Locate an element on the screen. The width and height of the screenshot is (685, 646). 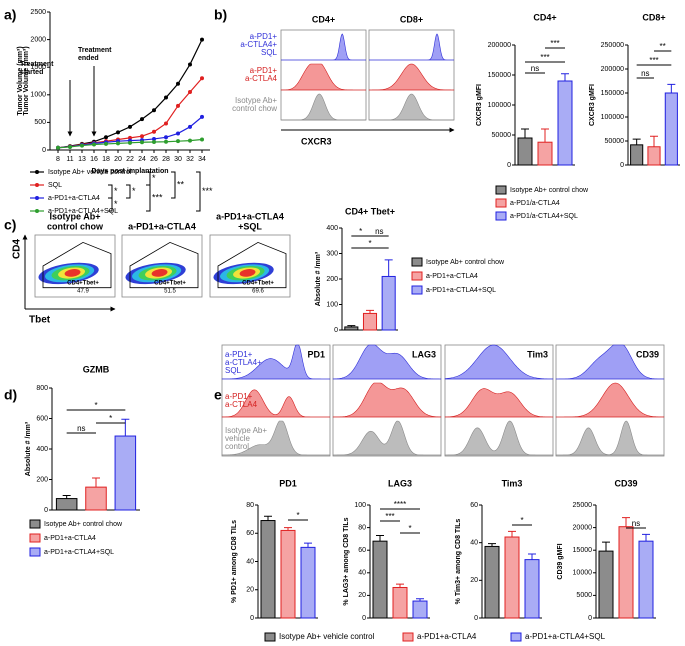
histogram-title: LAG3 is located at coordinates (424, 354).